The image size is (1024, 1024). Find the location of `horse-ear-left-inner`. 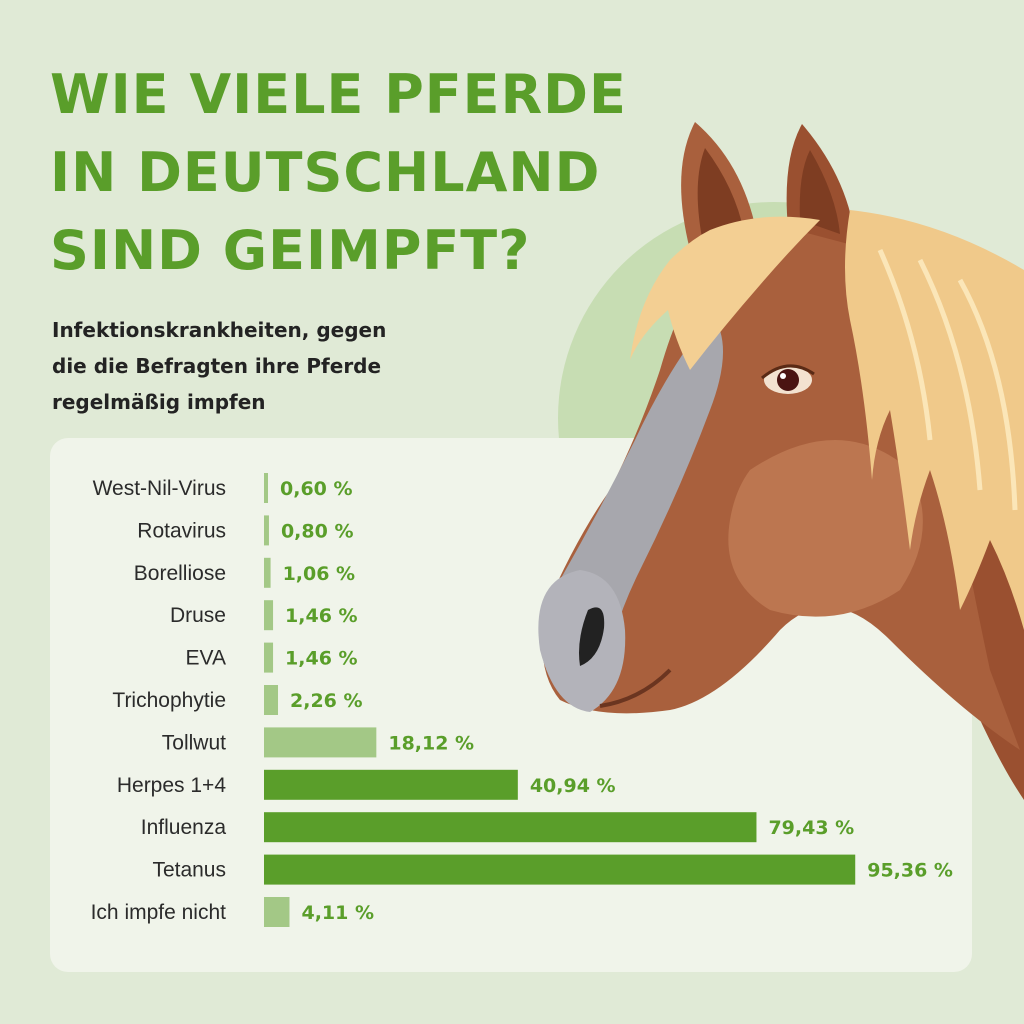

horse-ear-left-inner is located at coordinates (720, 193).